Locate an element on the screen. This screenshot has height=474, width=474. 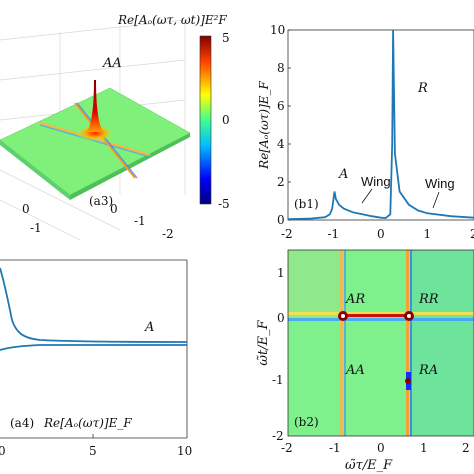
a3-tick-0: 0 is located at coordinates (114, 209).